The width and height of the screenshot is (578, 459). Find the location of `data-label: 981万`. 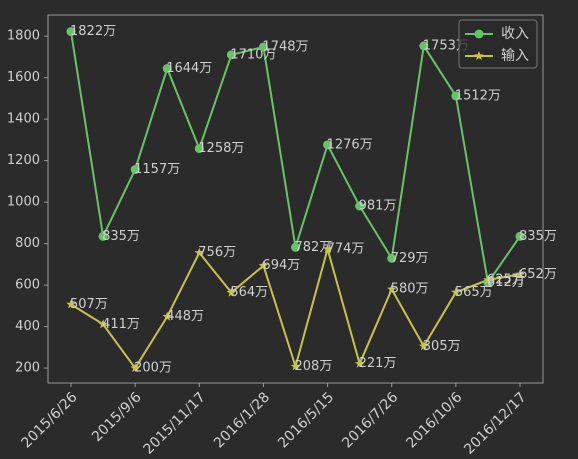

data-label: 981万 is located at coordinates (378, 206).